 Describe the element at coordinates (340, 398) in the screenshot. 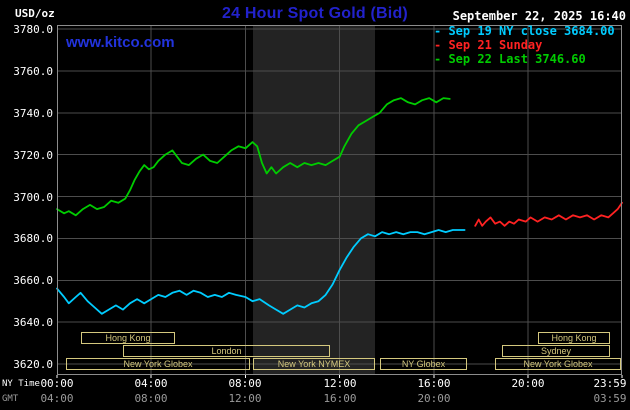

I see `x-axis-label-gmt: 16:00` at that location.